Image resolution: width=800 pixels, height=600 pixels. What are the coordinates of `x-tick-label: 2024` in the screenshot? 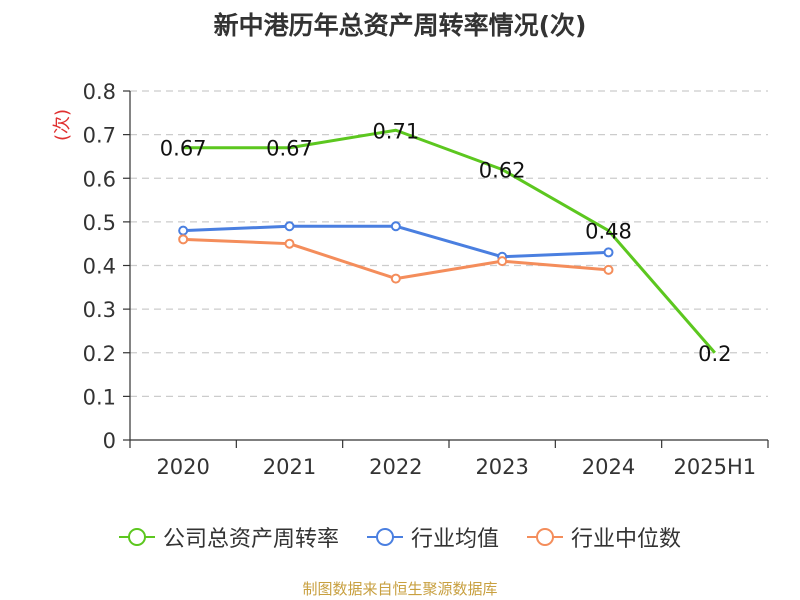 It's located at (608, 467).